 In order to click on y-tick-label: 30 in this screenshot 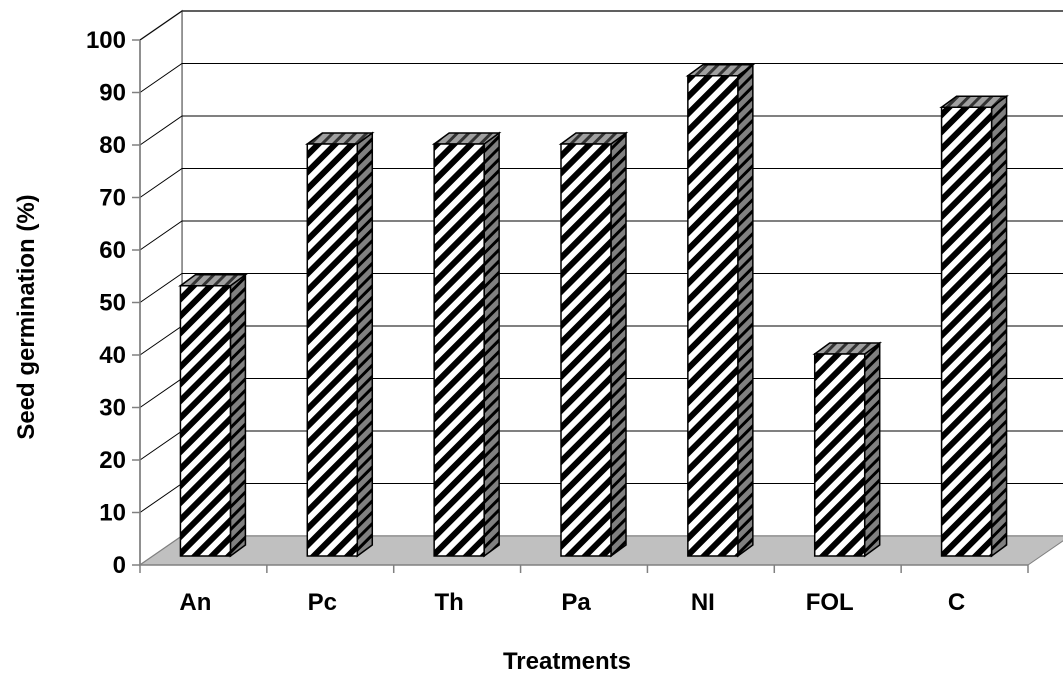, I will do `click(112, 408)`.